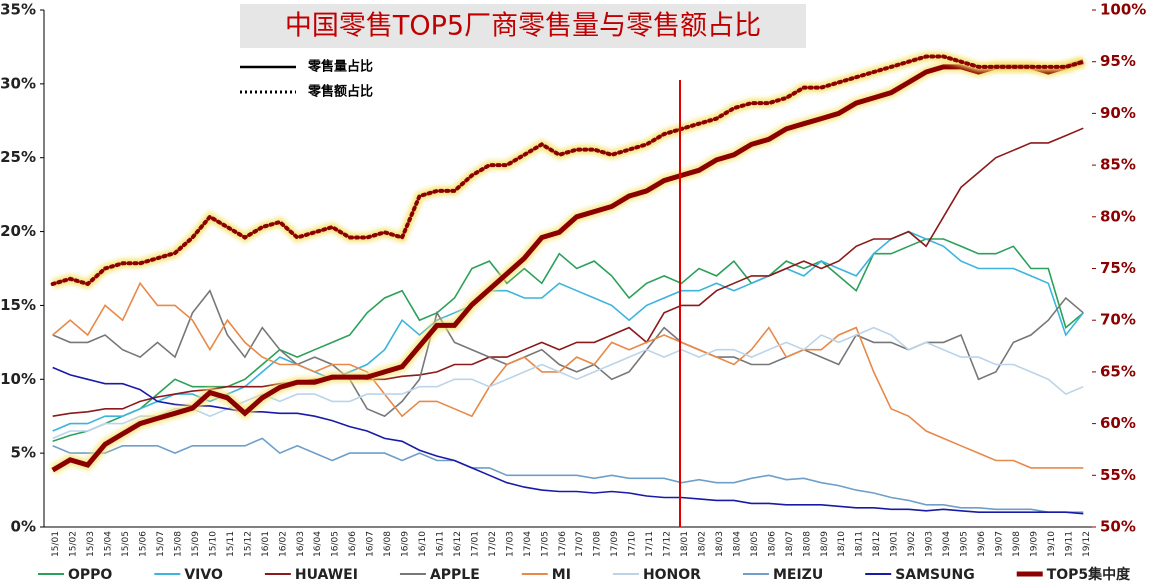 The image size is (1157, 584). Describe the element at coordinates (965, 544) in the screenshot. I see `x-tick-label: 19/05` at that location.